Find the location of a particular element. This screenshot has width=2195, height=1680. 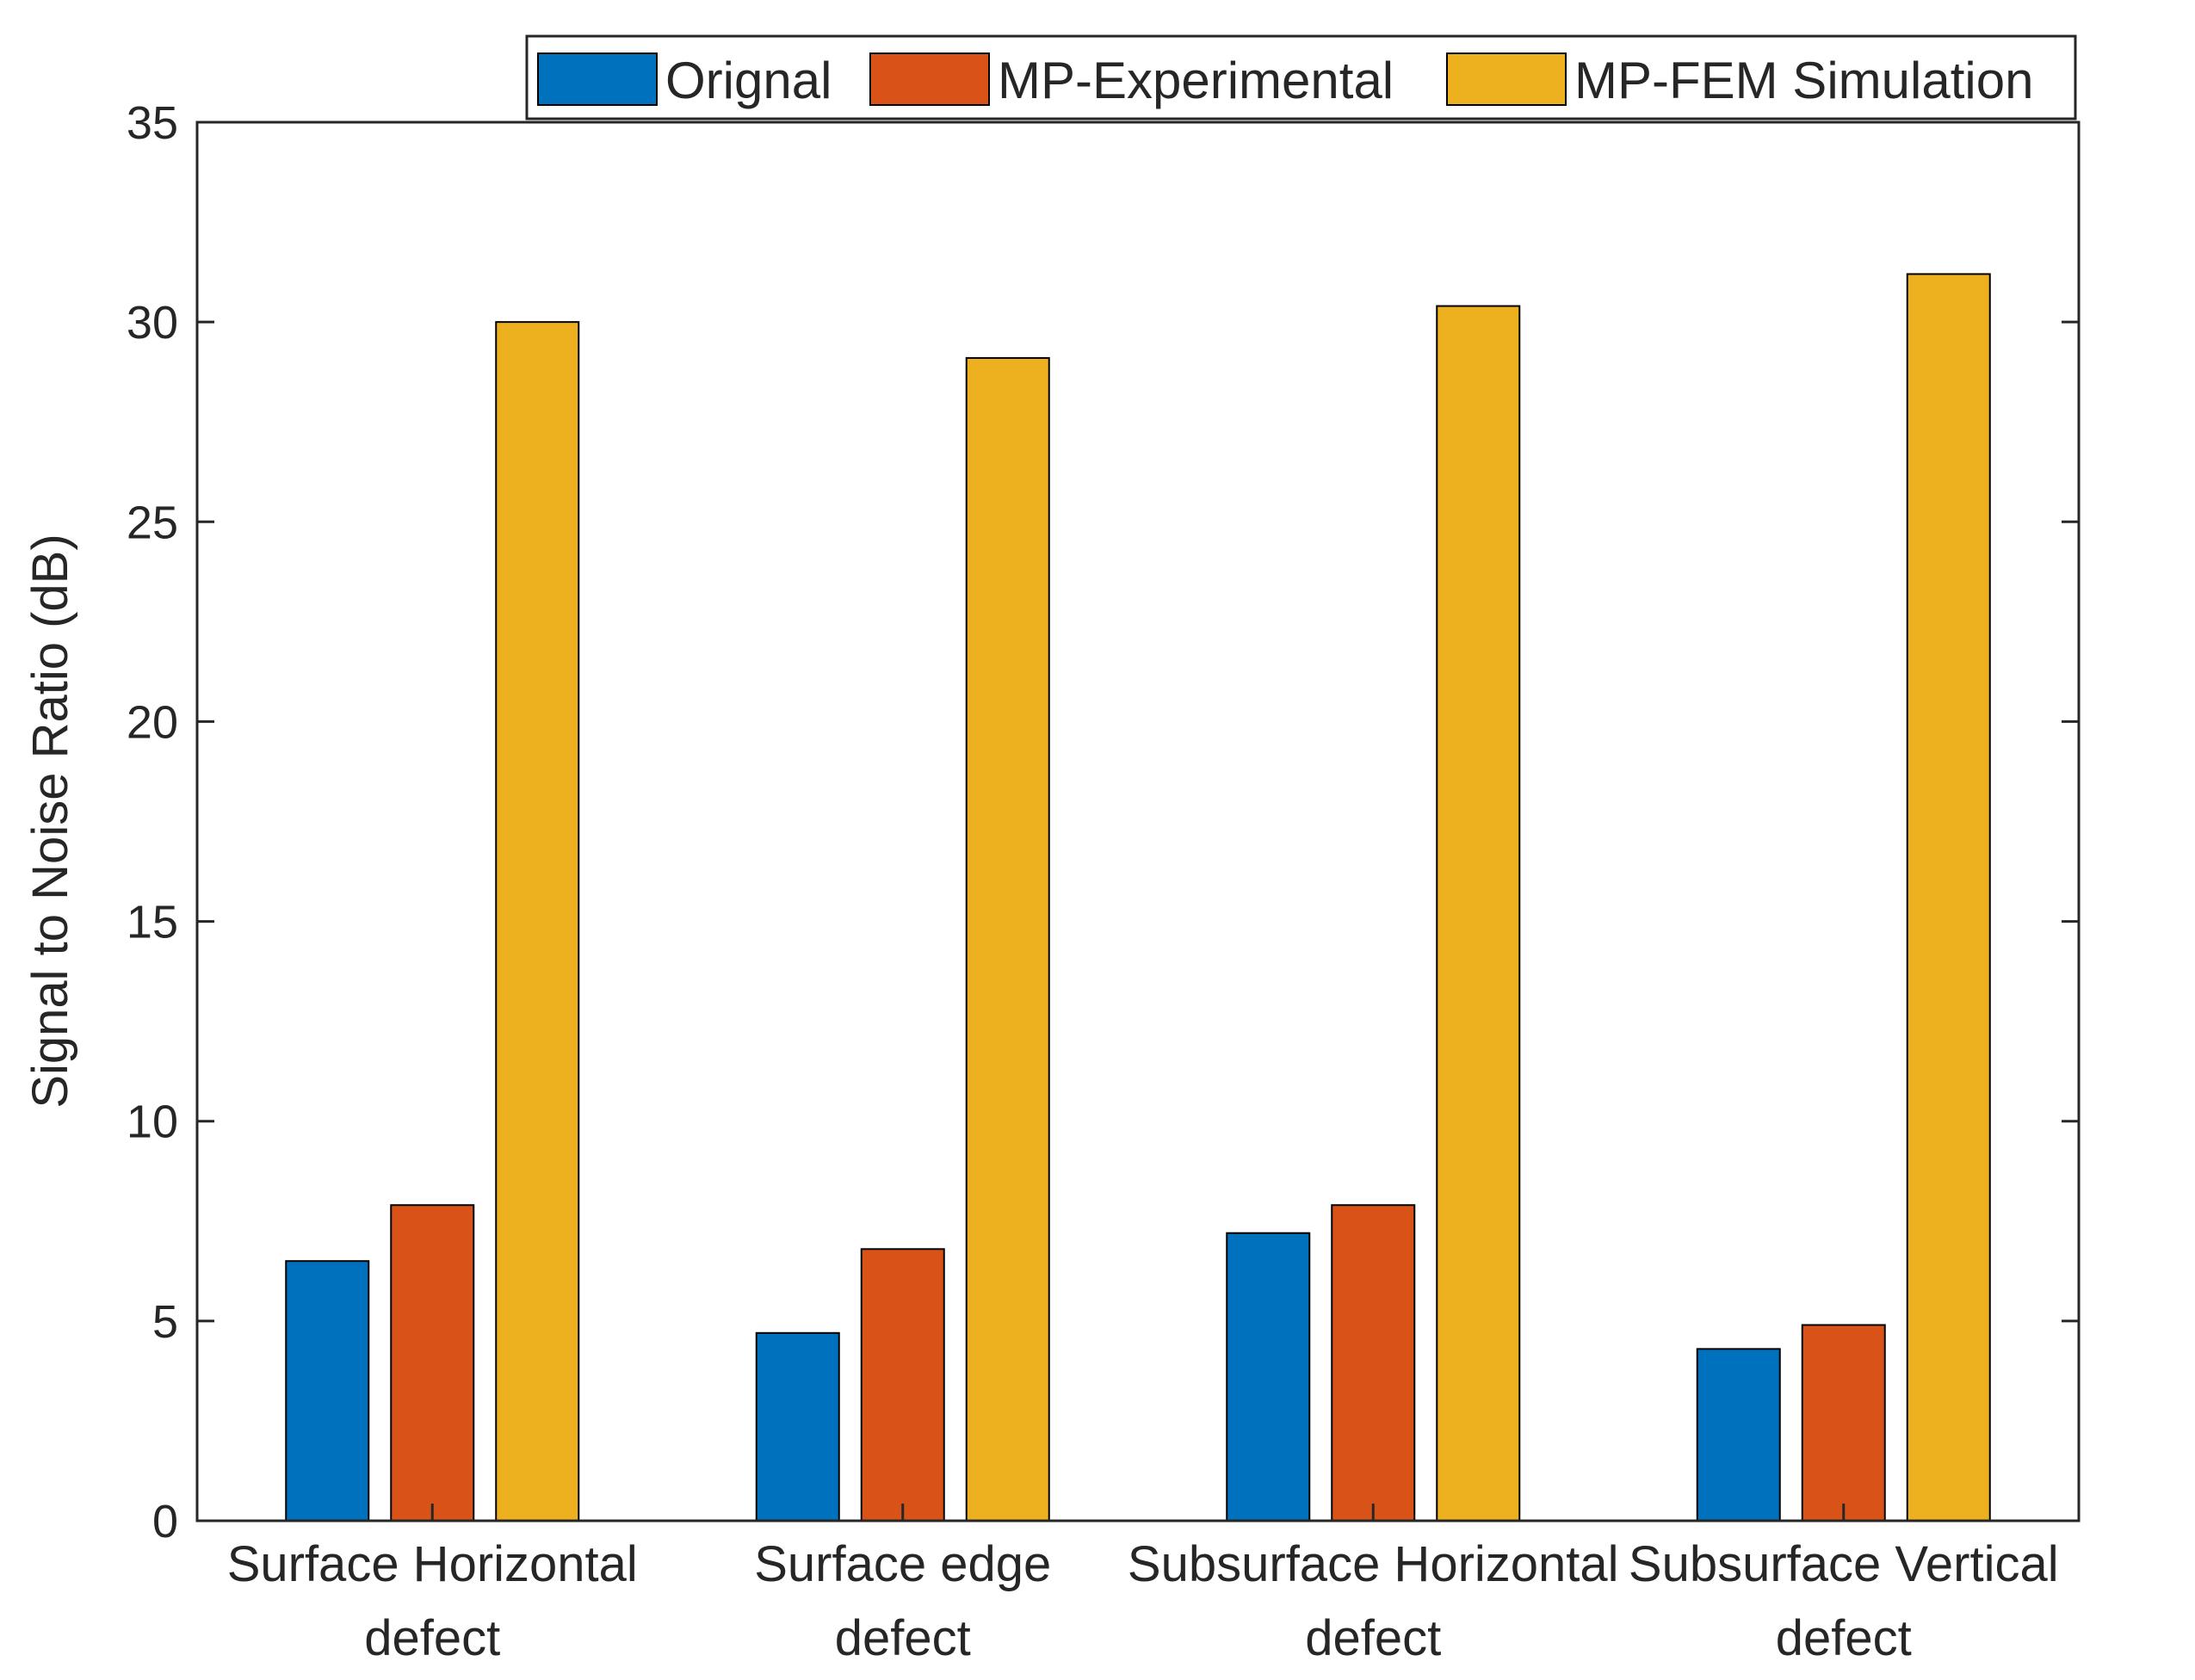

y-tick-label: 0 is located at coordinates (165, 1521).